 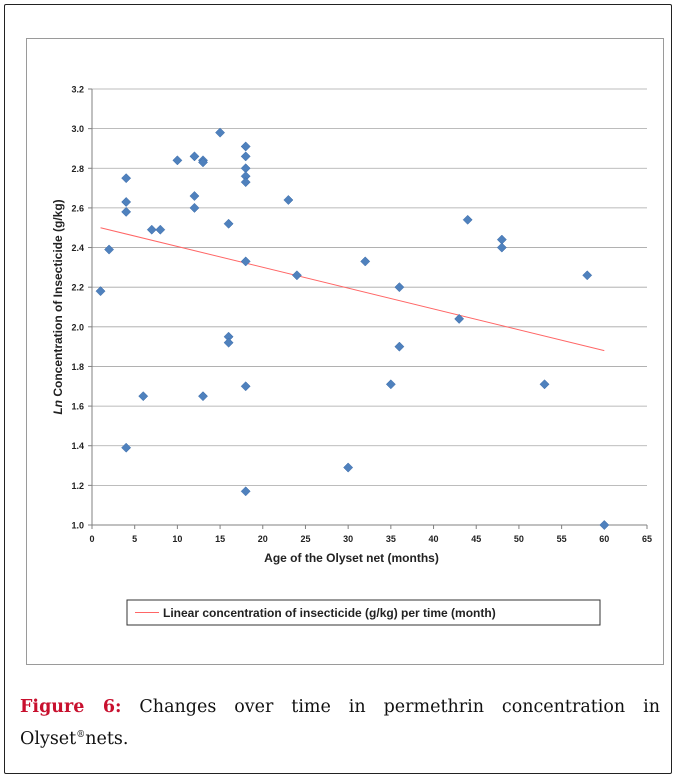 What do you see at coordinates (77, 327) in the screenshot?
I see `y-tick-label: 2.0` at bounding box center [77, 327].